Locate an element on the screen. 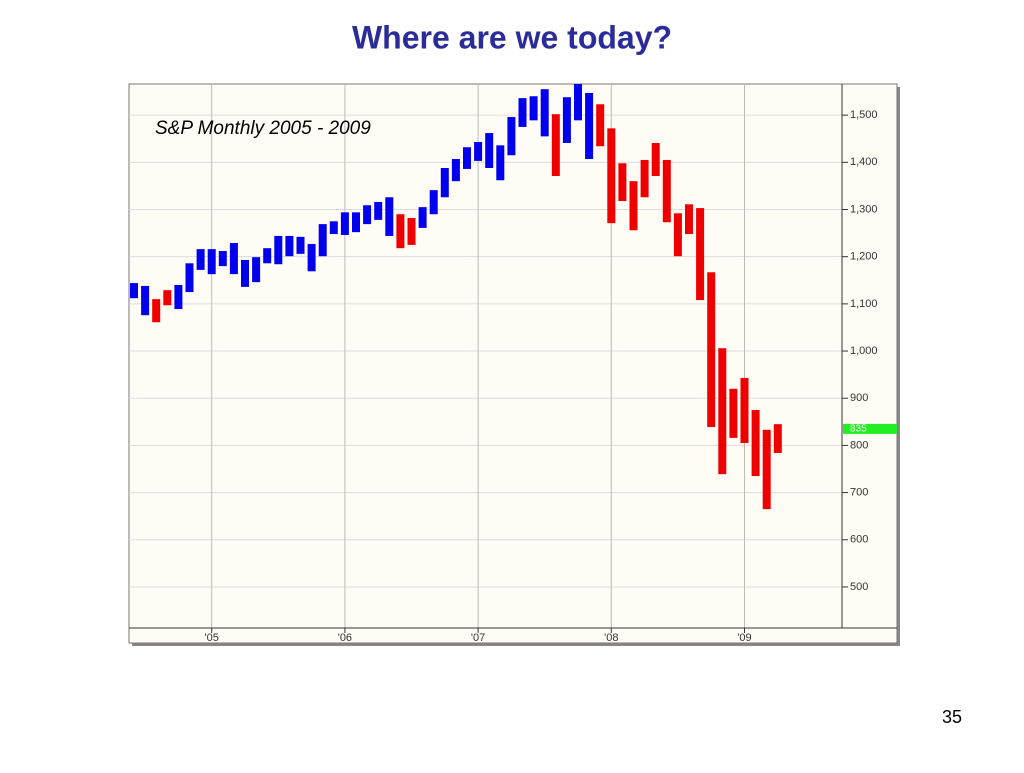 This screenshot has height=773, width=1024. y-tick-label: 800 is located at coordinates (859, 445).